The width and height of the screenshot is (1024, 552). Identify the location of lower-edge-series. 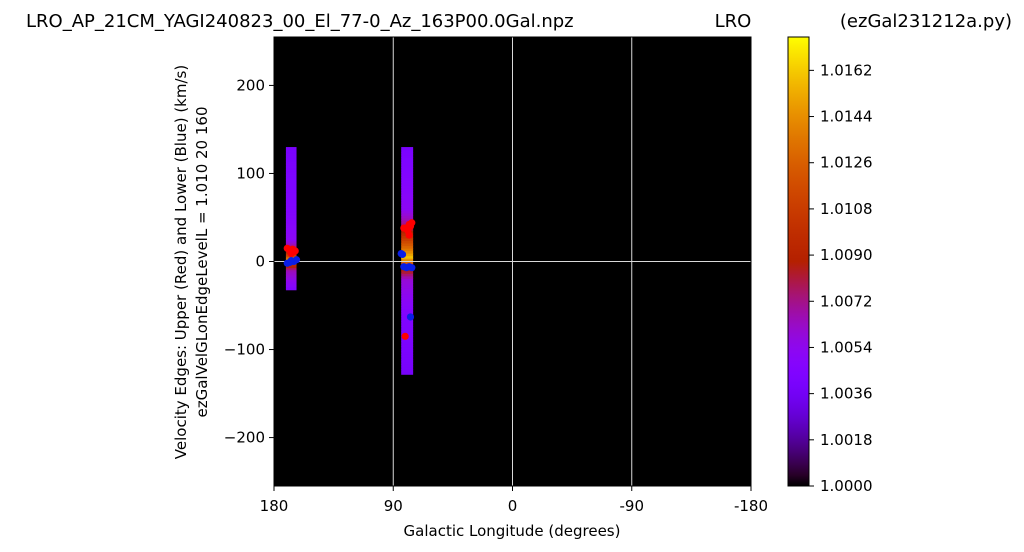
(349, 285).